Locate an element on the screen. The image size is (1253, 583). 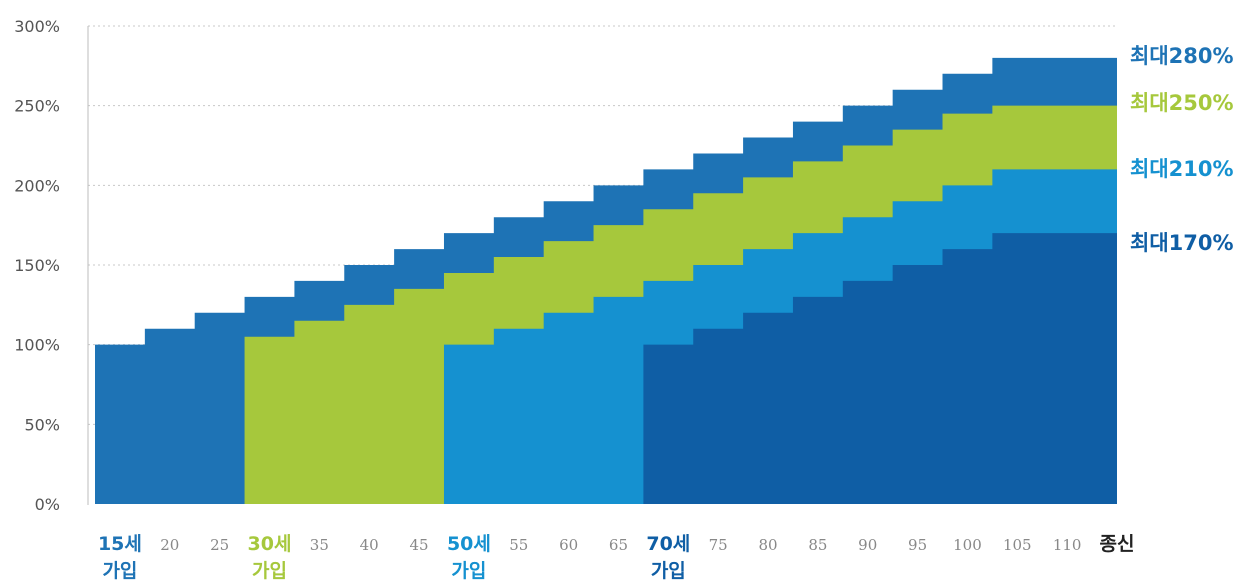
x-tick-label: 종신 is located at coordinates (1117, 544).